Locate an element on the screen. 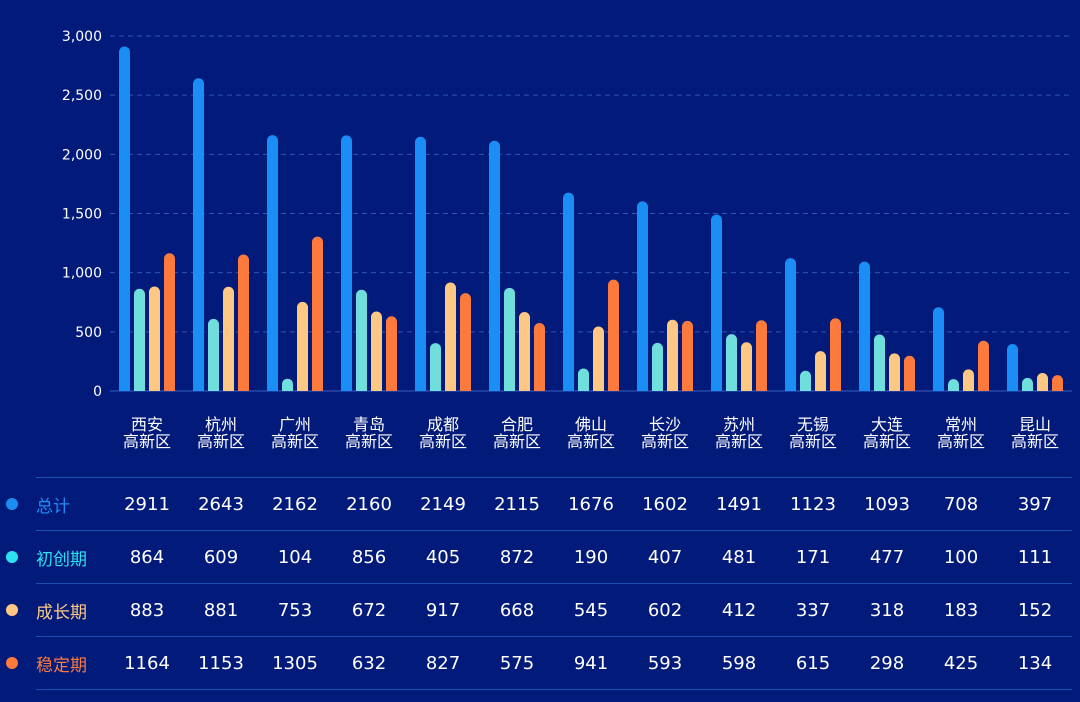 This screenshot has height=702, width=1080. table-cell: 2643 is located at coordinates (221, 504).